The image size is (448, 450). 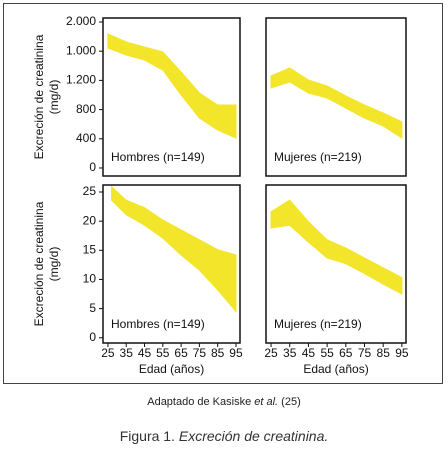 I want to click on y-tick-label: 10, so click(x=90, y=279).